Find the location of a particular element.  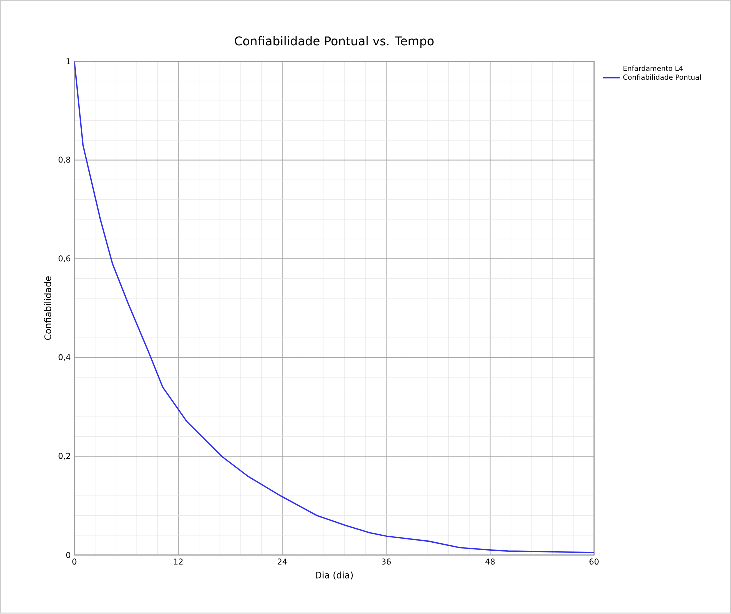

x-tick-label: 12 is located at coordinates (178, 561).